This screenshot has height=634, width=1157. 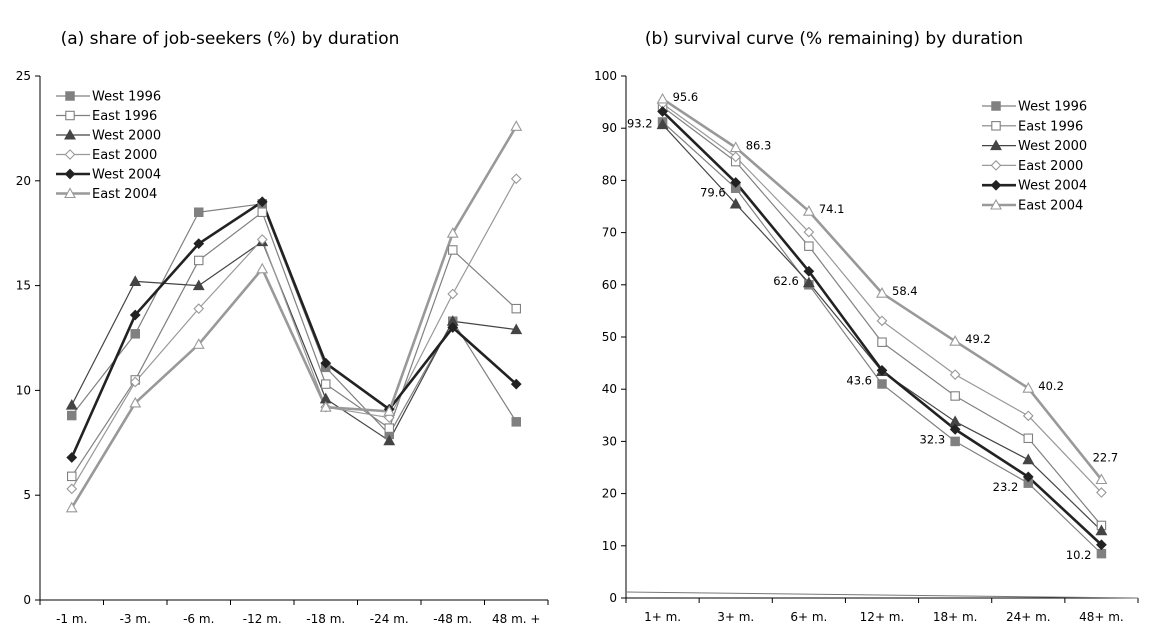 What do you see at coordinates (1050, 166) in the screenshot?
I see `chart-b-legend-label: East 2000` at bounding box center [1050, 166].